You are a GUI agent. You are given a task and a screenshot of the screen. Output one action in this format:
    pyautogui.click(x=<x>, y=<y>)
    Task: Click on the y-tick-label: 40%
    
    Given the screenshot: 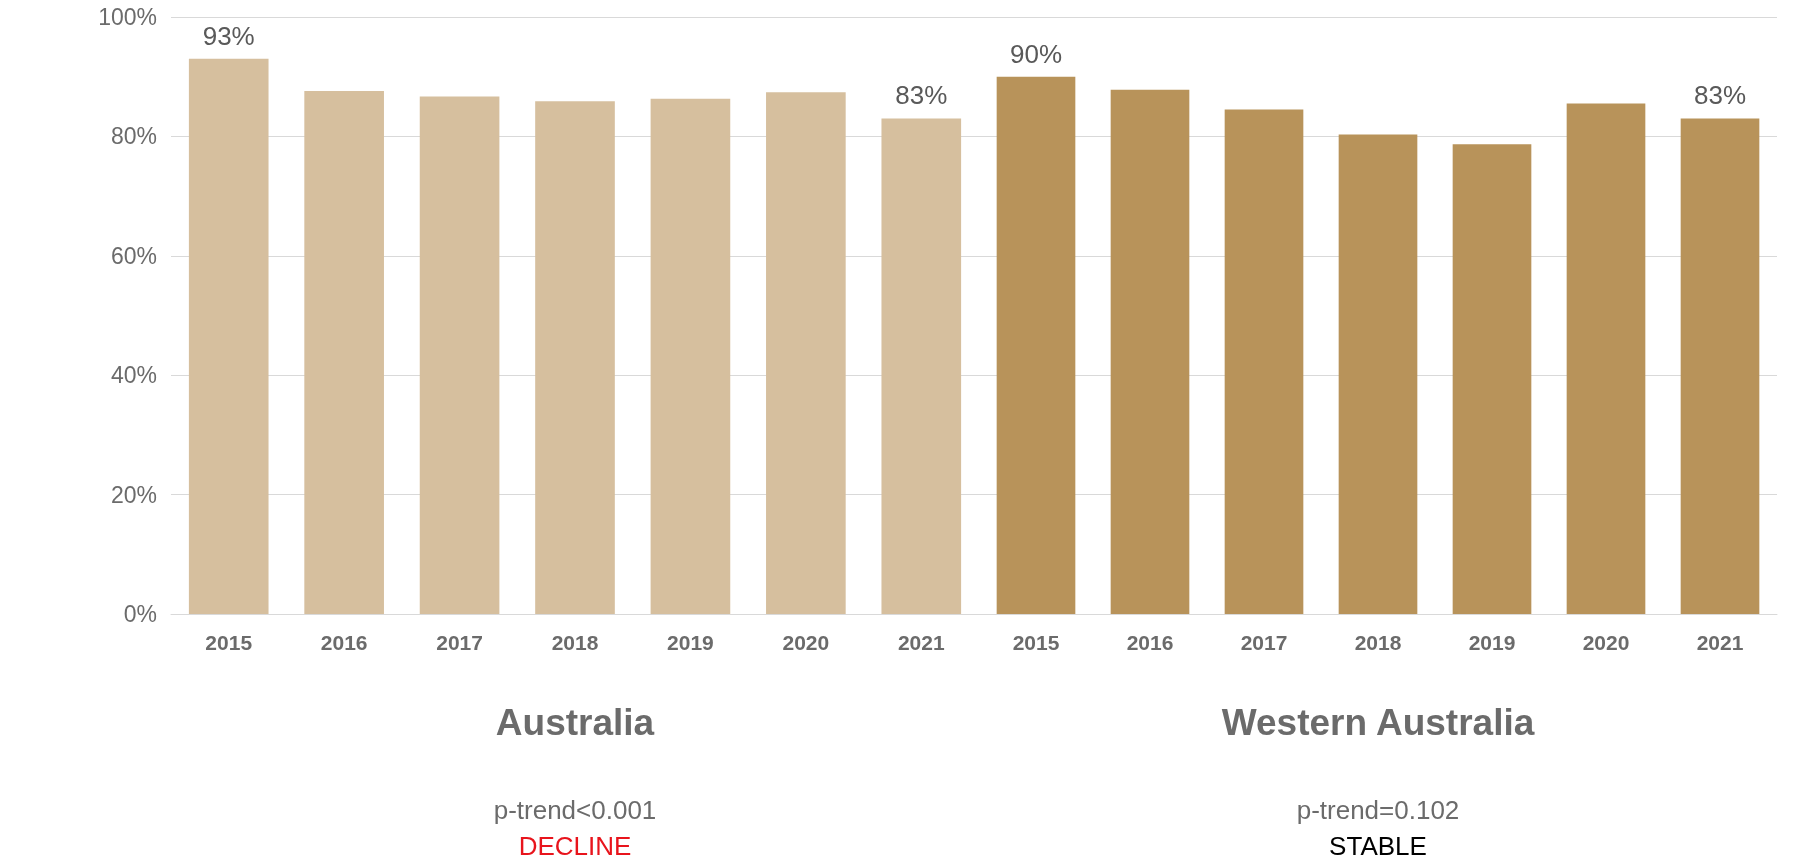 What is the action you would take?
    pyautogui.click(x=133, y=375)
    